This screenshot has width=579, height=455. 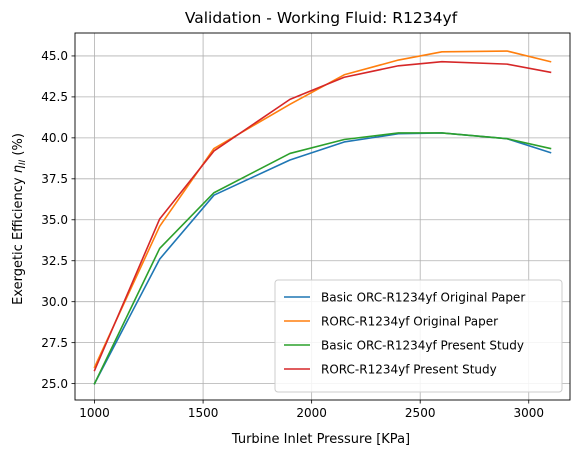 I want to click on y-axis-label: Exergetic Efficiency ηII (%), so click(x=19, y=219).